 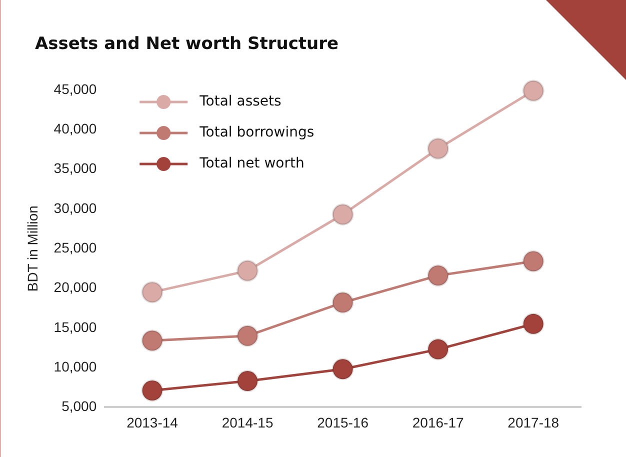 I want to click on y-tick-label: 15,000, so click(x=75, y=326).